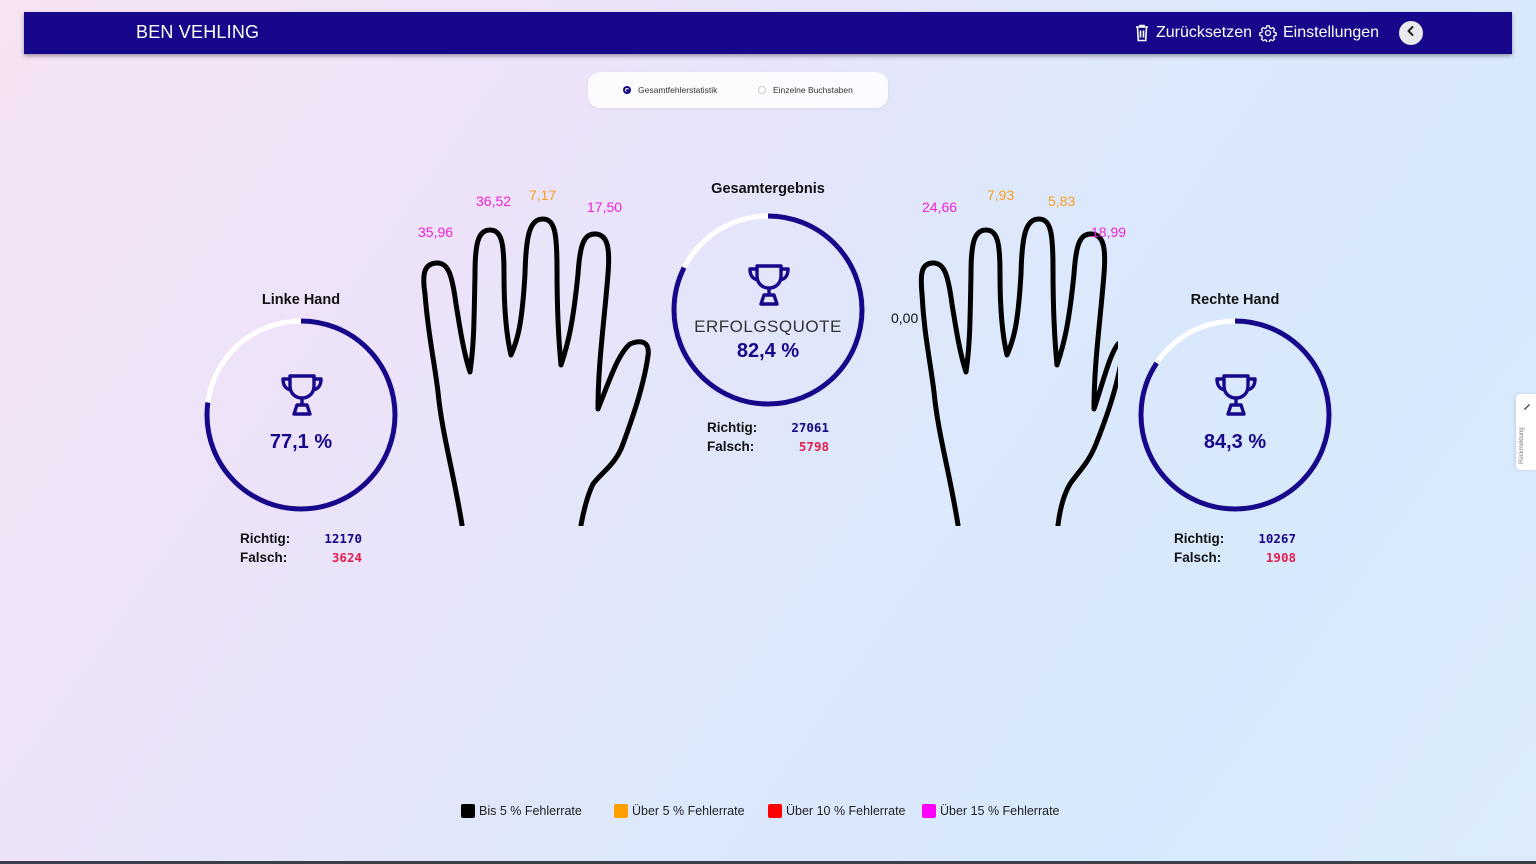  I want to click on chevron-left-icon, so click(1411, 33).